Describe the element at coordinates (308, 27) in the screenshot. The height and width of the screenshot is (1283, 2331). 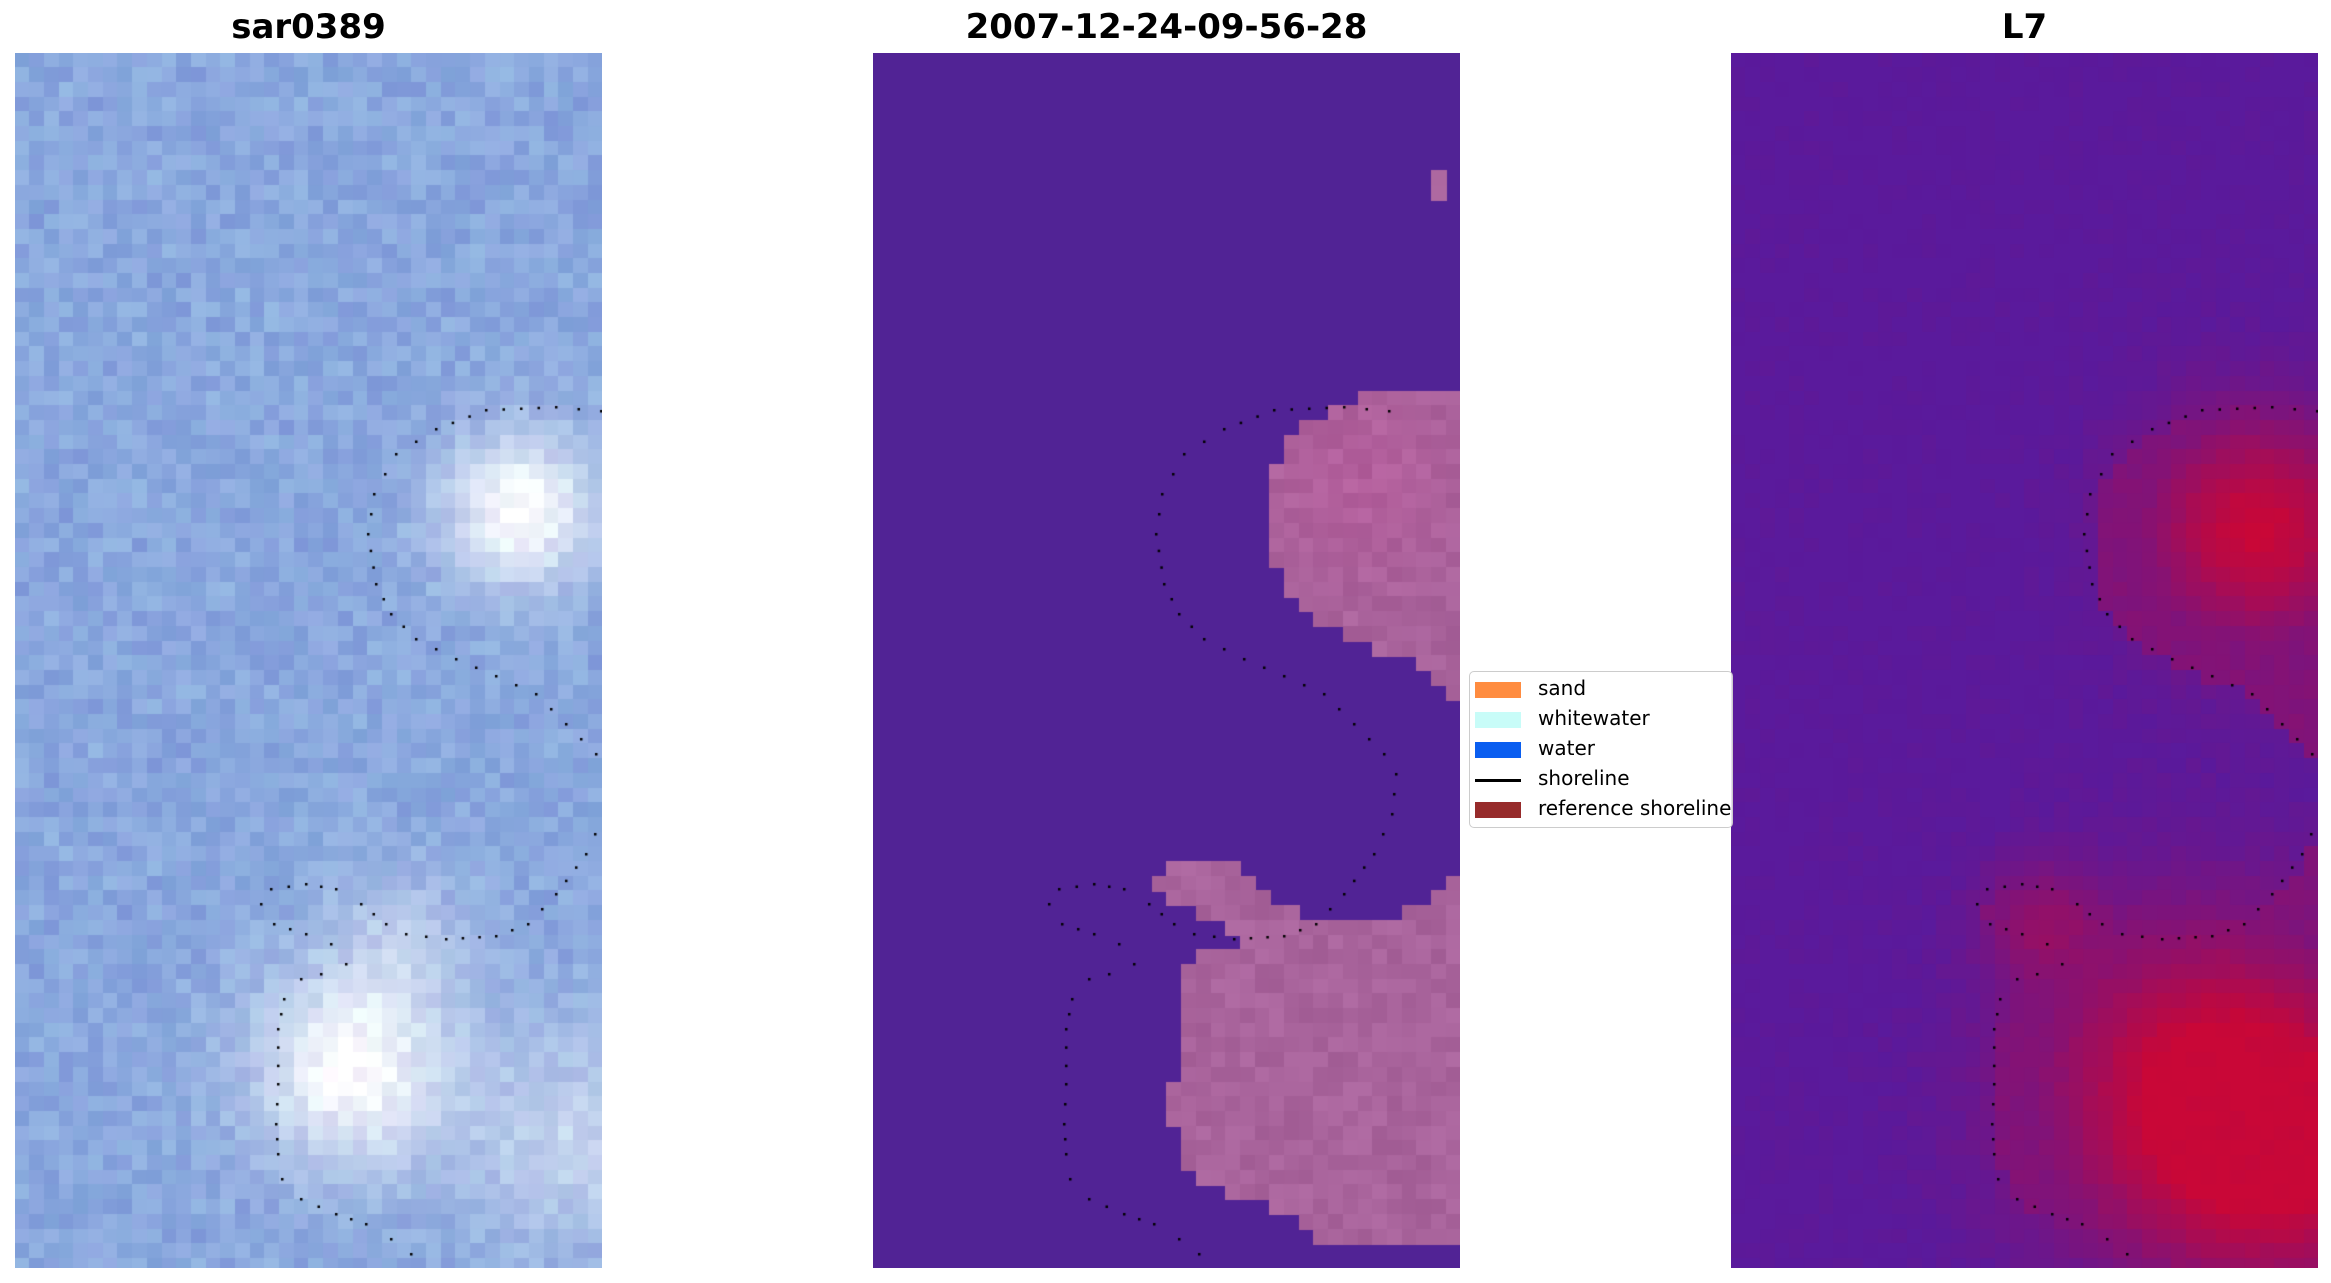
I see `panel-title-rgb: sar0389` at that location.